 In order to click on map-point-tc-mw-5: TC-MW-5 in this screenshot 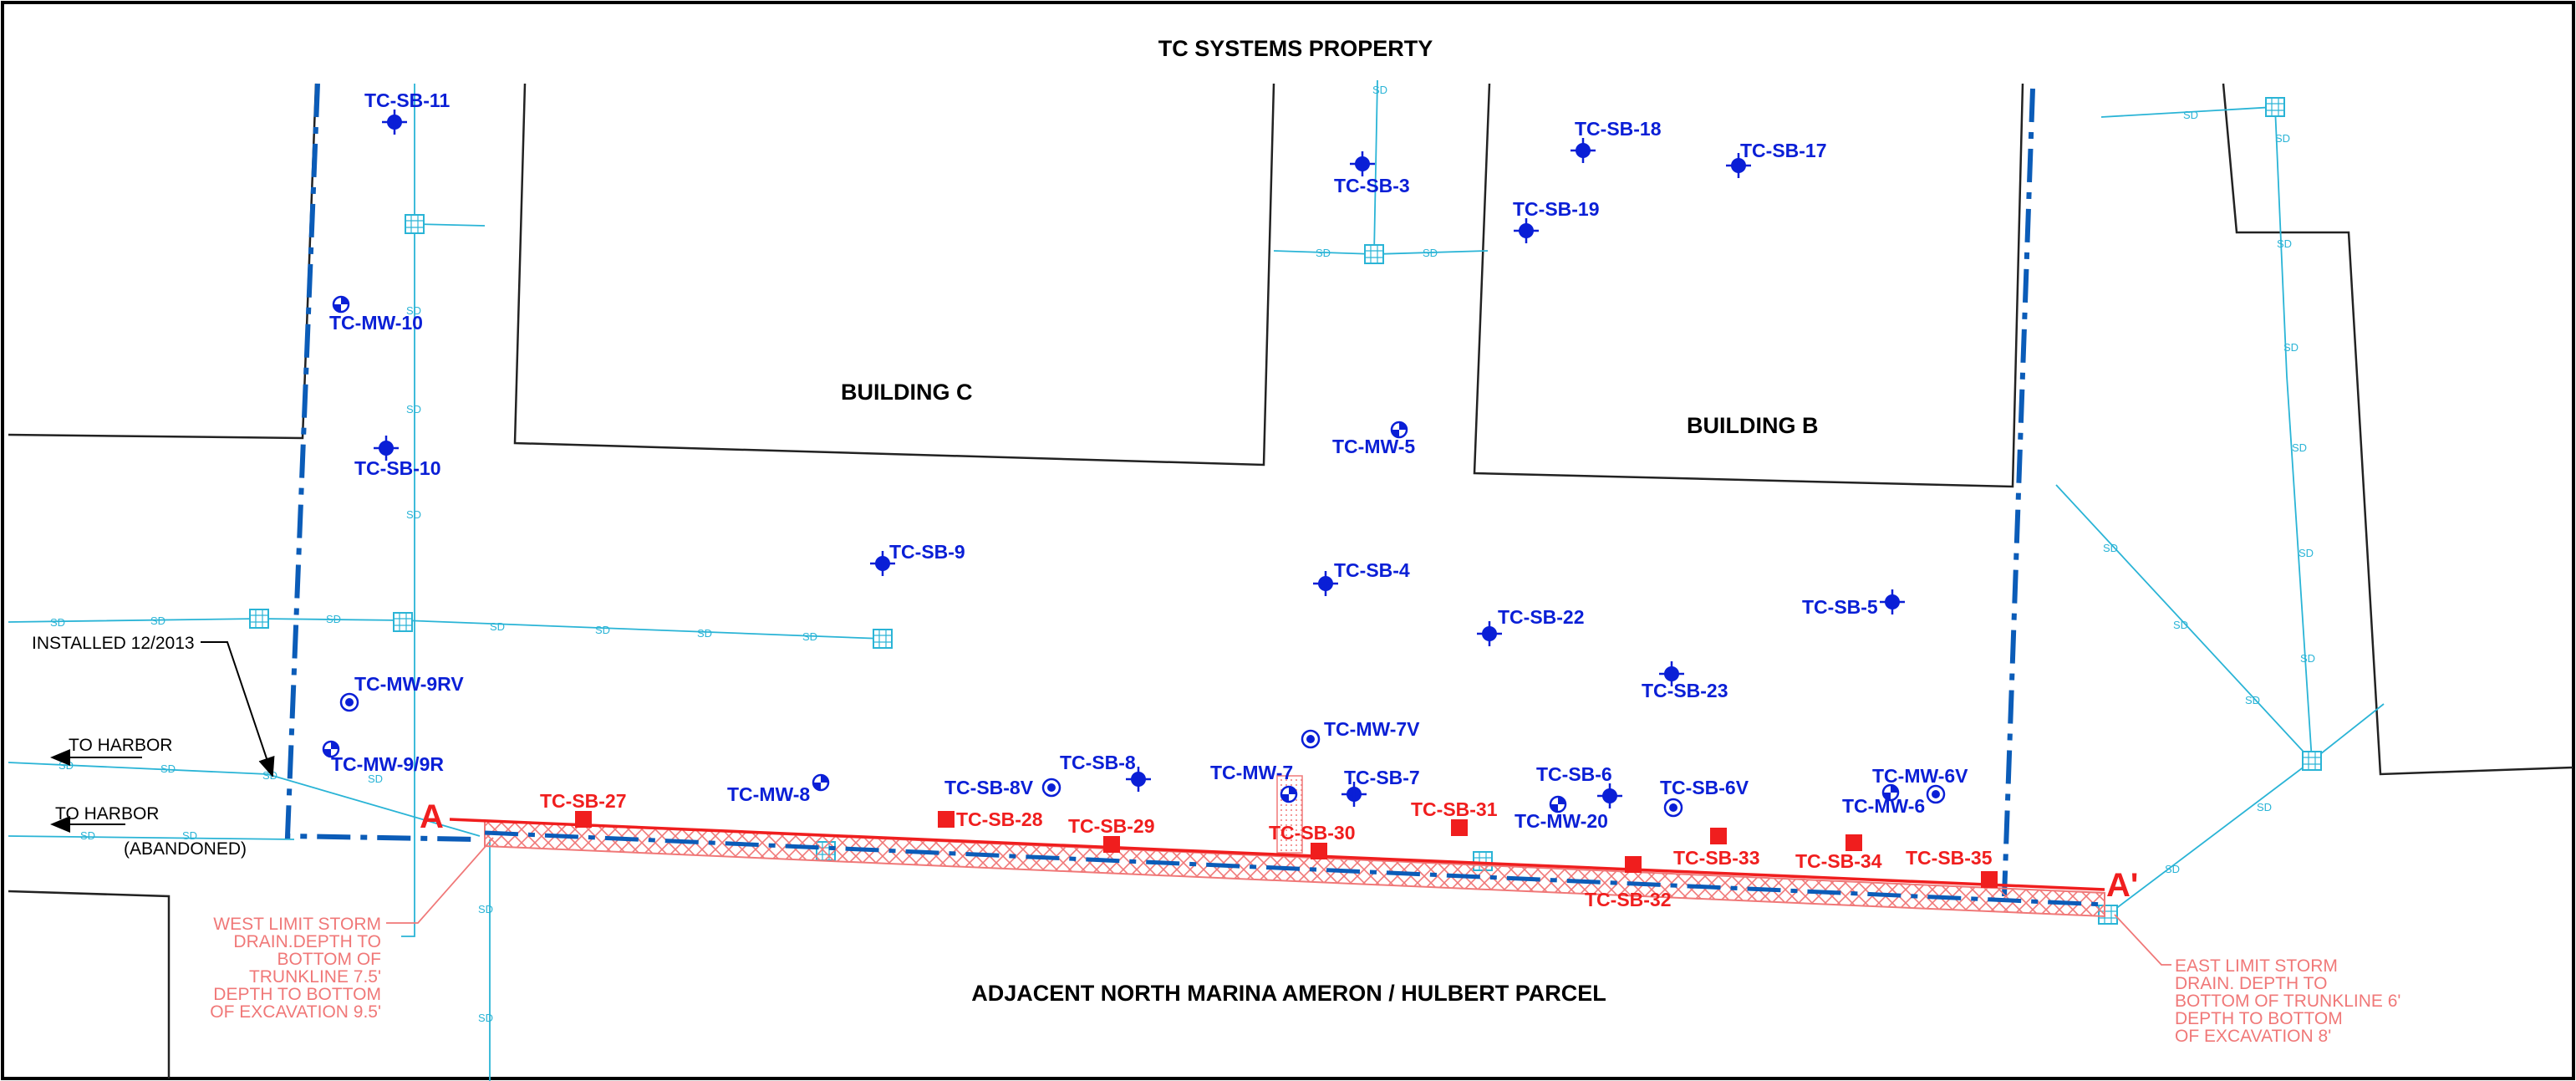, I will do `click(1373, 439)`.